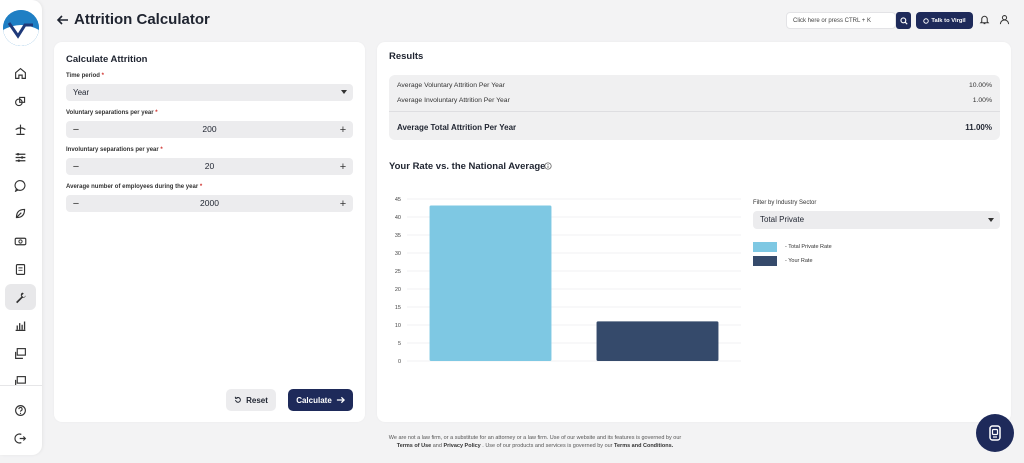 This screenshot has height=463, width=1024. Describe the element at coordinates (799, 261) in the screenshot. I see `legend-label-your-rate: - Your Rate` at that location.